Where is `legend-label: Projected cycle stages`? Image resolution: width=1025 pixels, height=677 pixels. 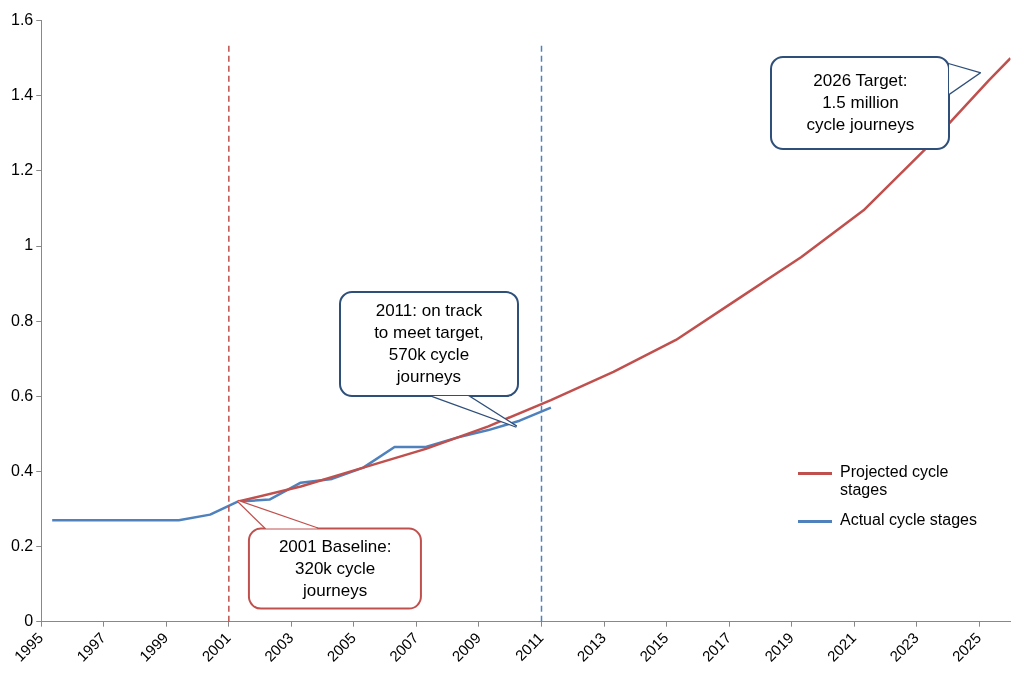 legend-label: Projected cycle stages is located at coordinates (895, 481).